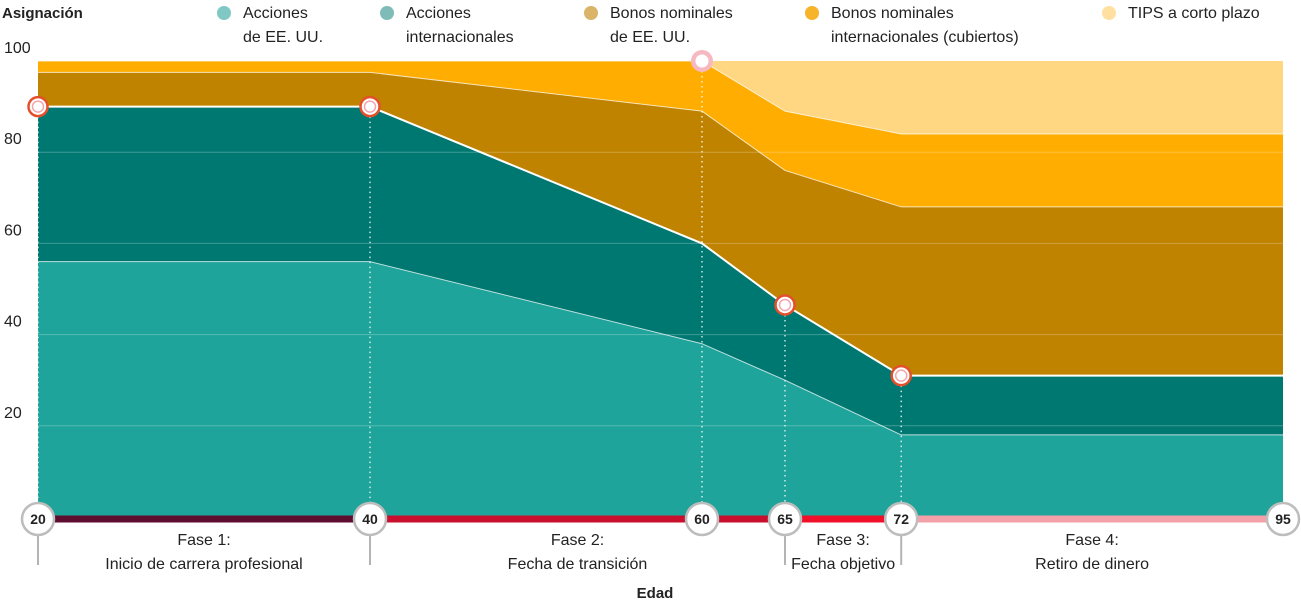 The width and height of the screenshot is (1301, 605). I want to click on y-tick-label: 100, so click(17, 48).